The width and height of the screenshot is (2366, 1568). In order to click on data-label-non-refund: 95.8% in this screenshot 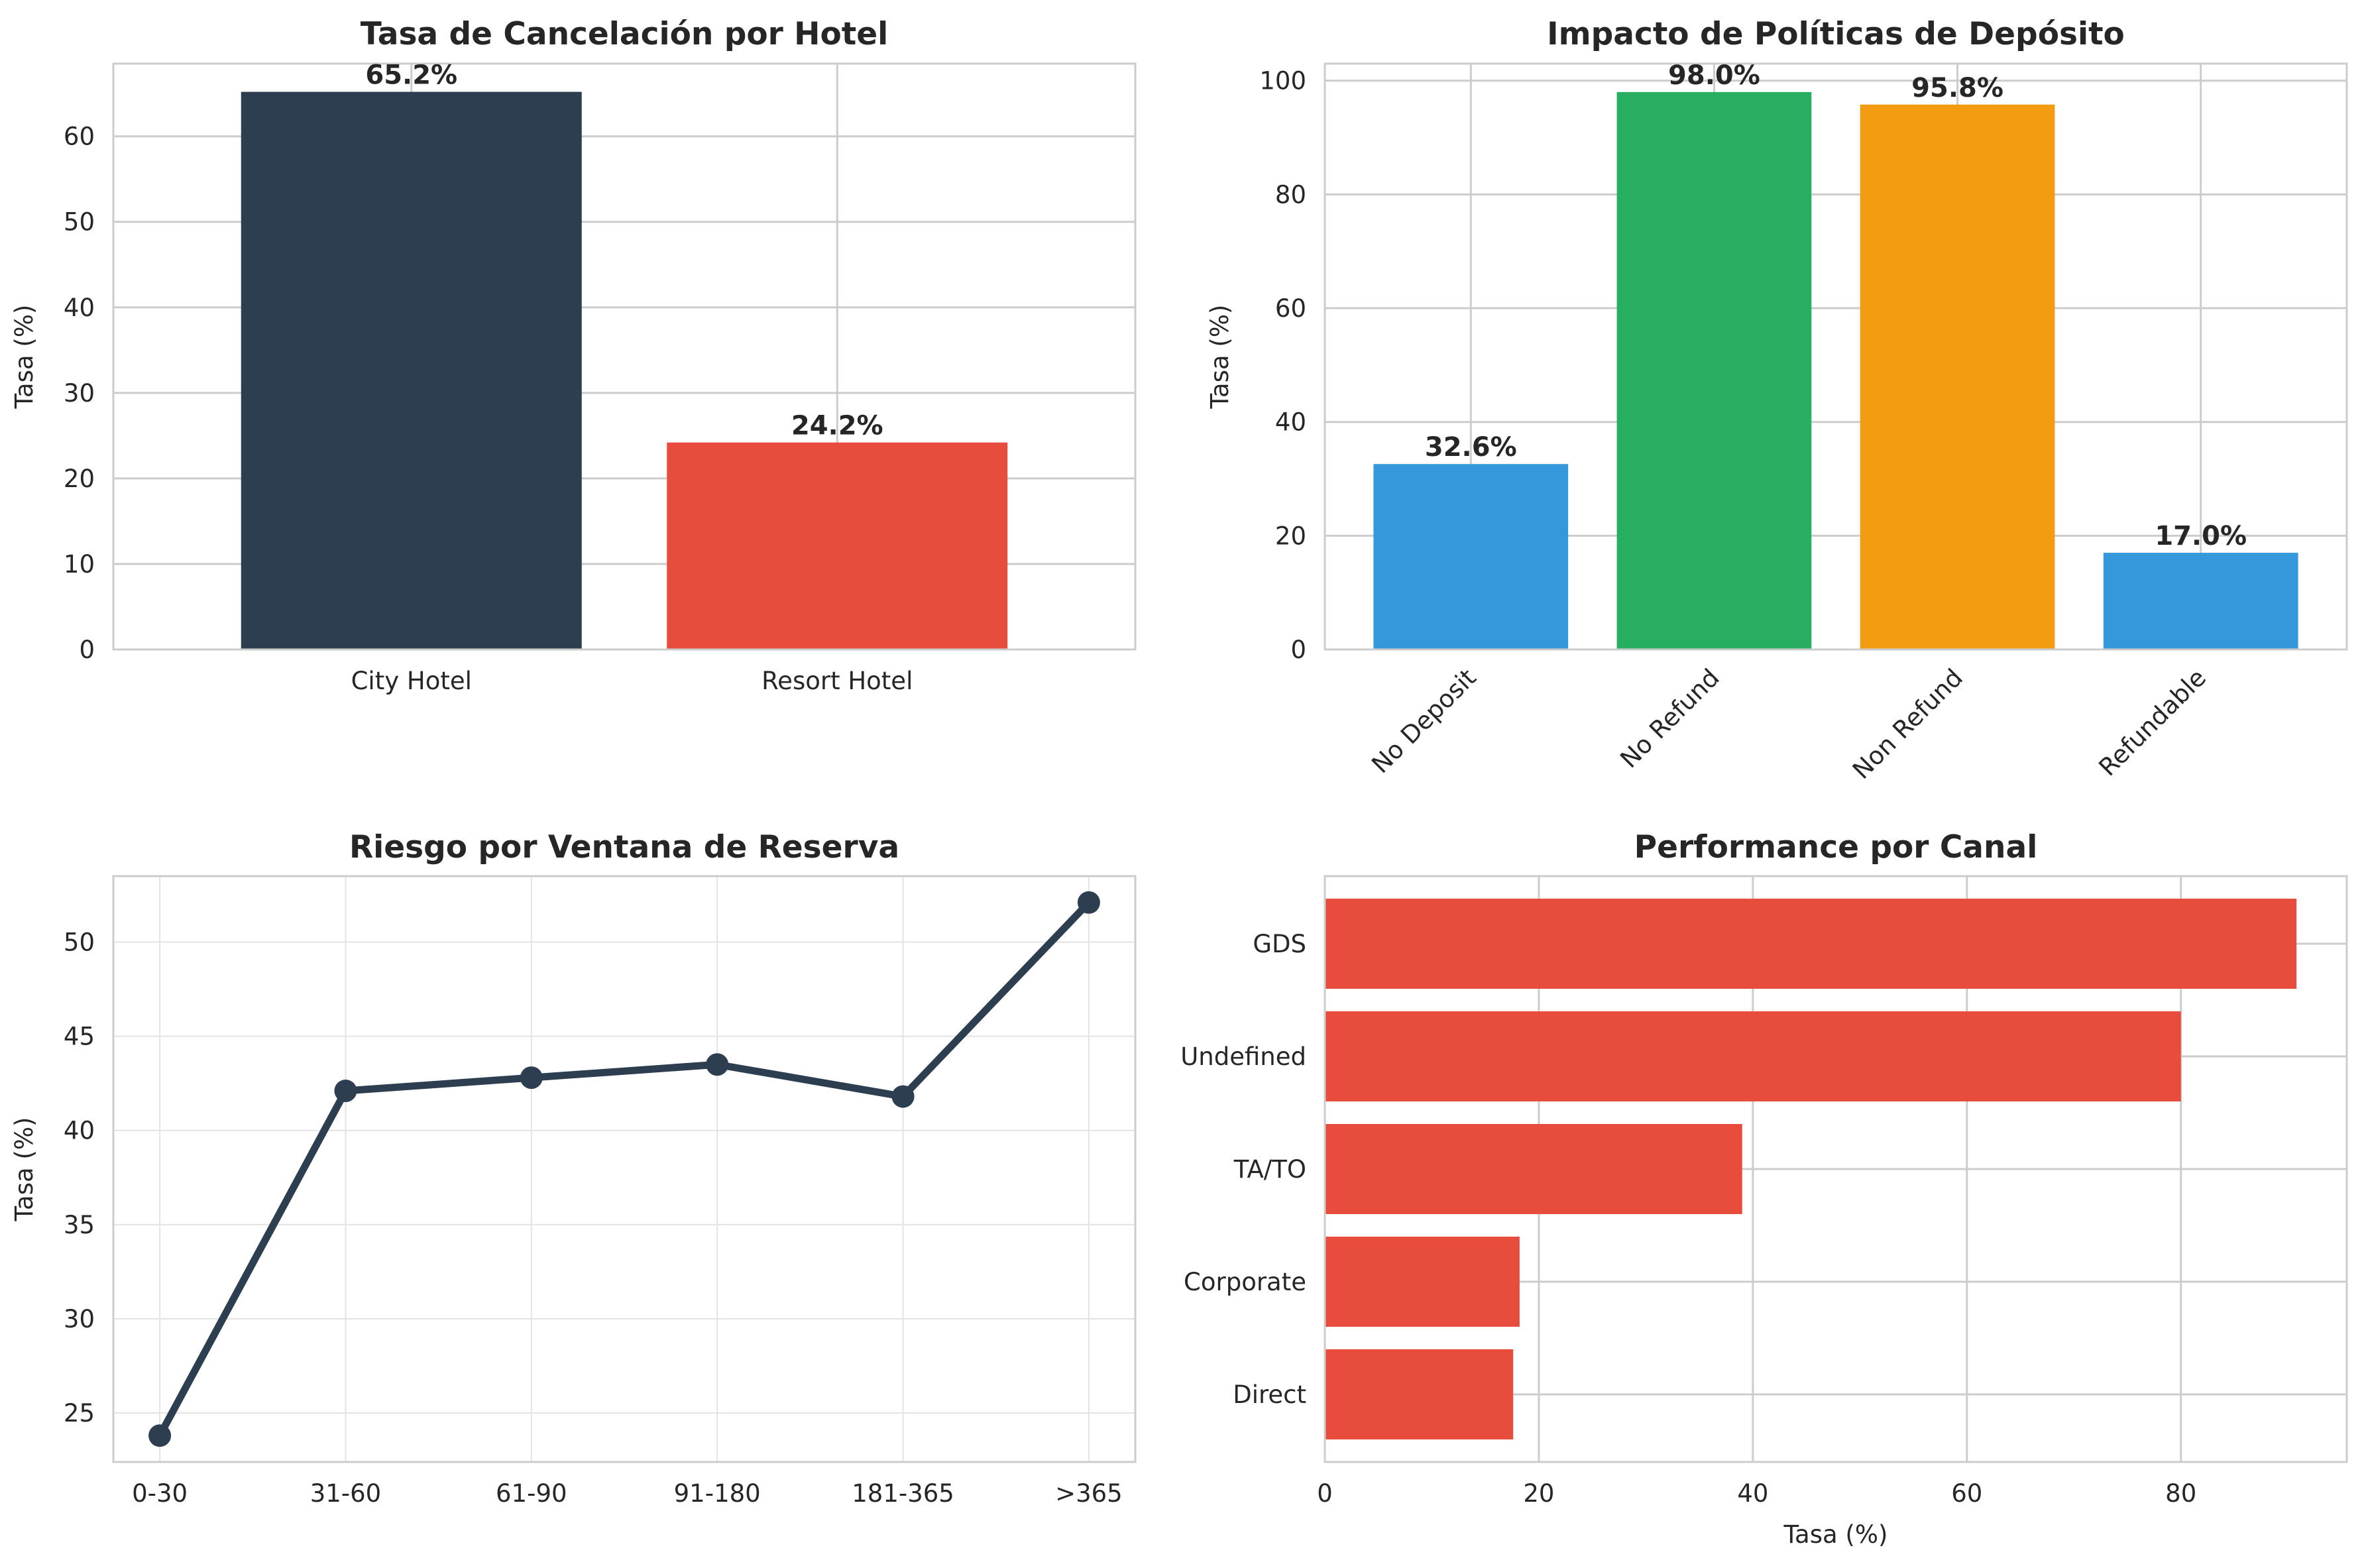, I will do `click(1957, 88)`.